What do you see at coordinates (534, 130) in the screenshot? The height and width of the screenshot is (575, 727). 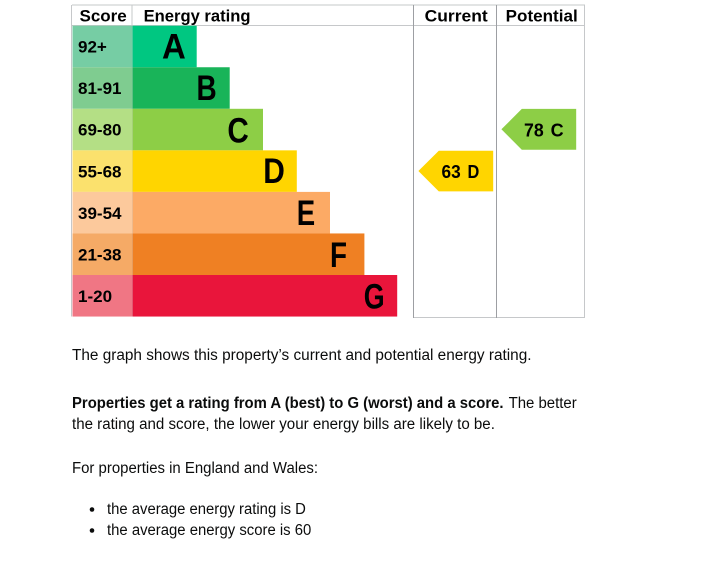 I see `svg-text: 78` at bounding box center [534, 130].